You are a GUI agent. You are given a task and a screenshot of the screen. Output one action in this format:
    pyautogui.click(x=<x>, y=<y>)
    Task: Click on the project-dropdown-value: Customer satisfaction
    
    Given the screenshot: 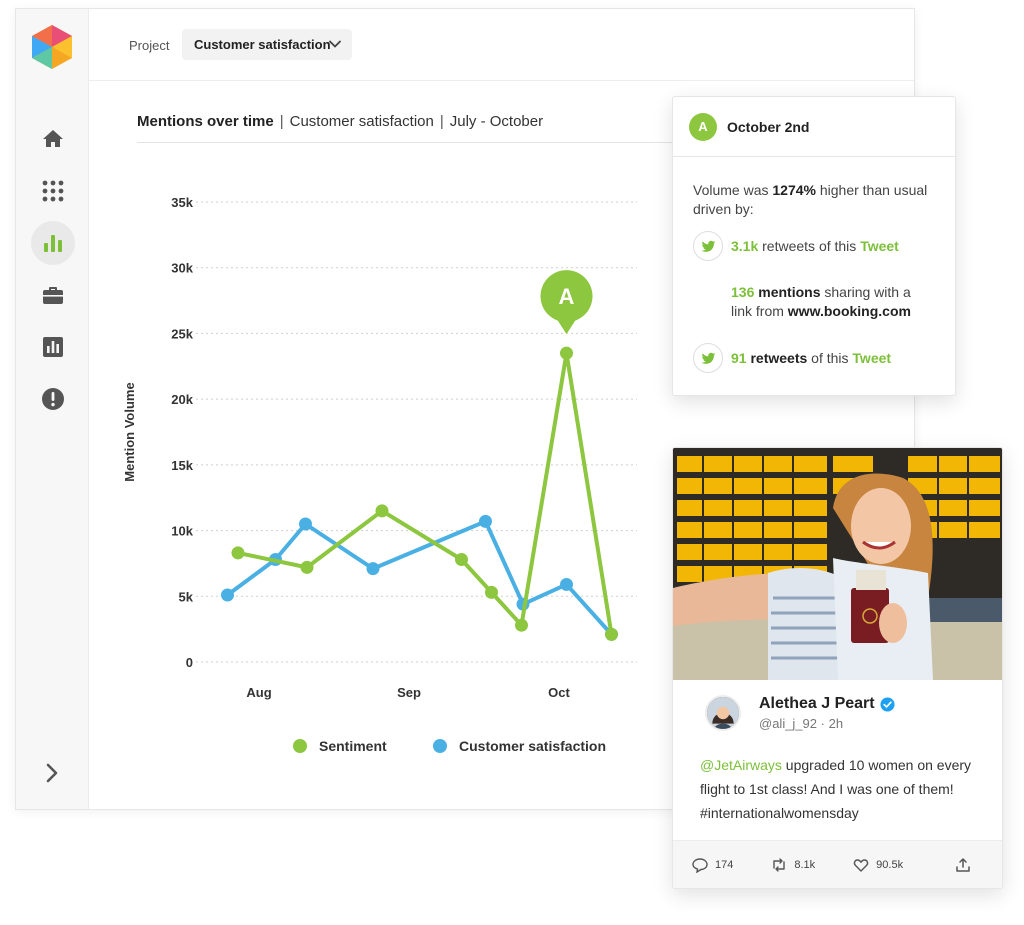 What is the action you would take?
    pyautogui.click(x=262, y=44)
    